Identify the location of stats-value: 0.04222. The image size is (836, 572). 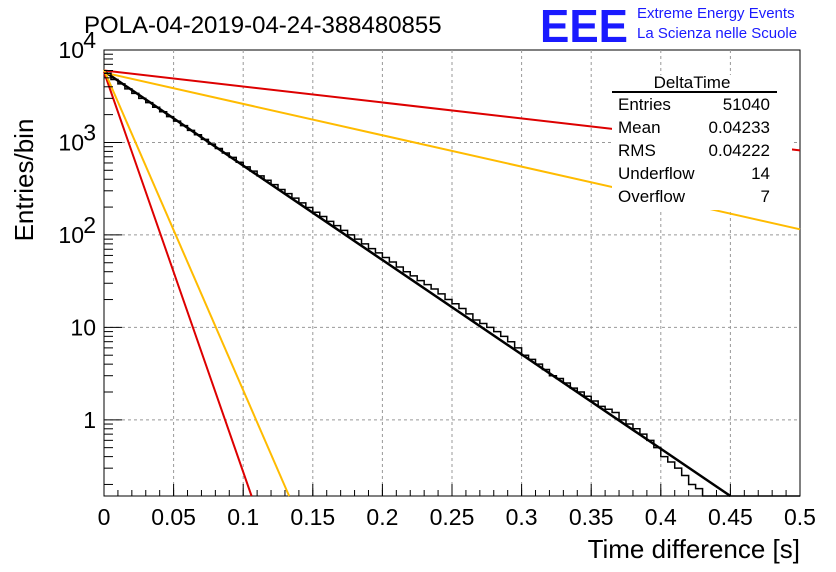
(739, 150).